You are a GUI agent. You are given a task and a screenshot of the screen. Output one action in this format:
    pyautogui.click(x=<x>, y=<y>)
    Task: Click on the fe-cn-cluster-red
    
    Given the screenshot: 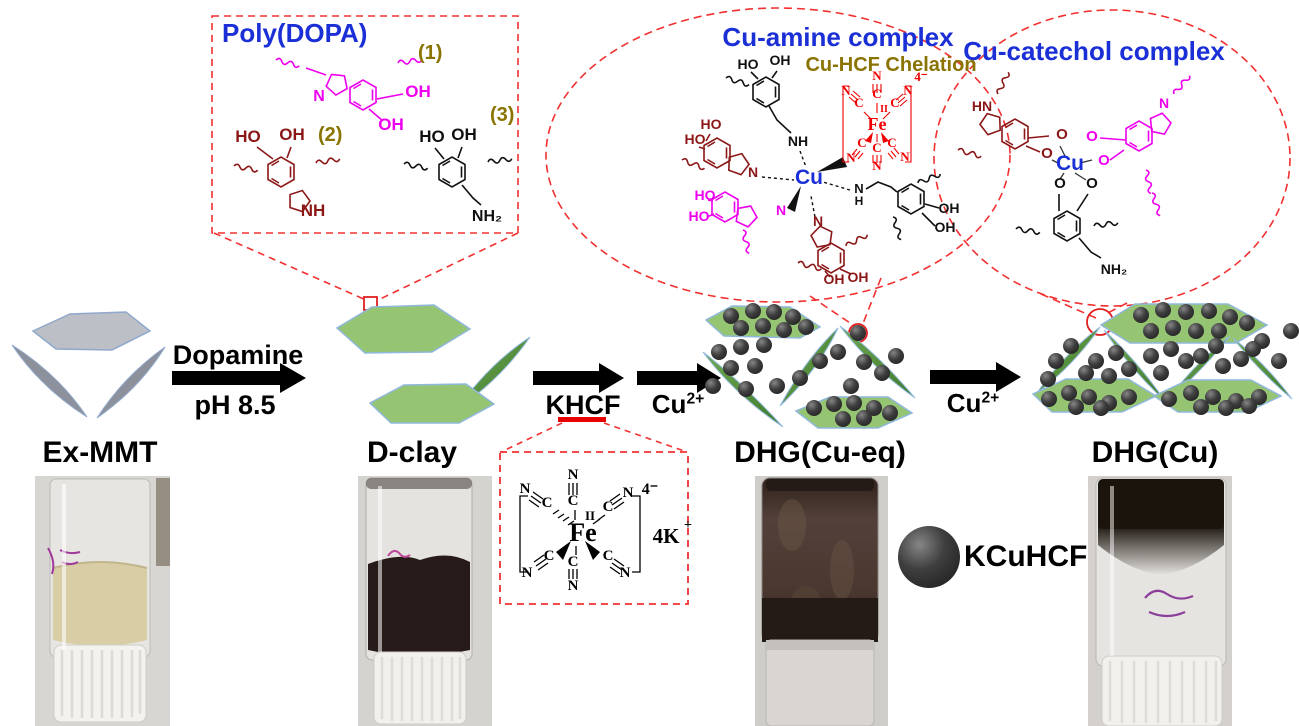 What is the action you would take?
    pyautogui.click(x=877, y=123)
    